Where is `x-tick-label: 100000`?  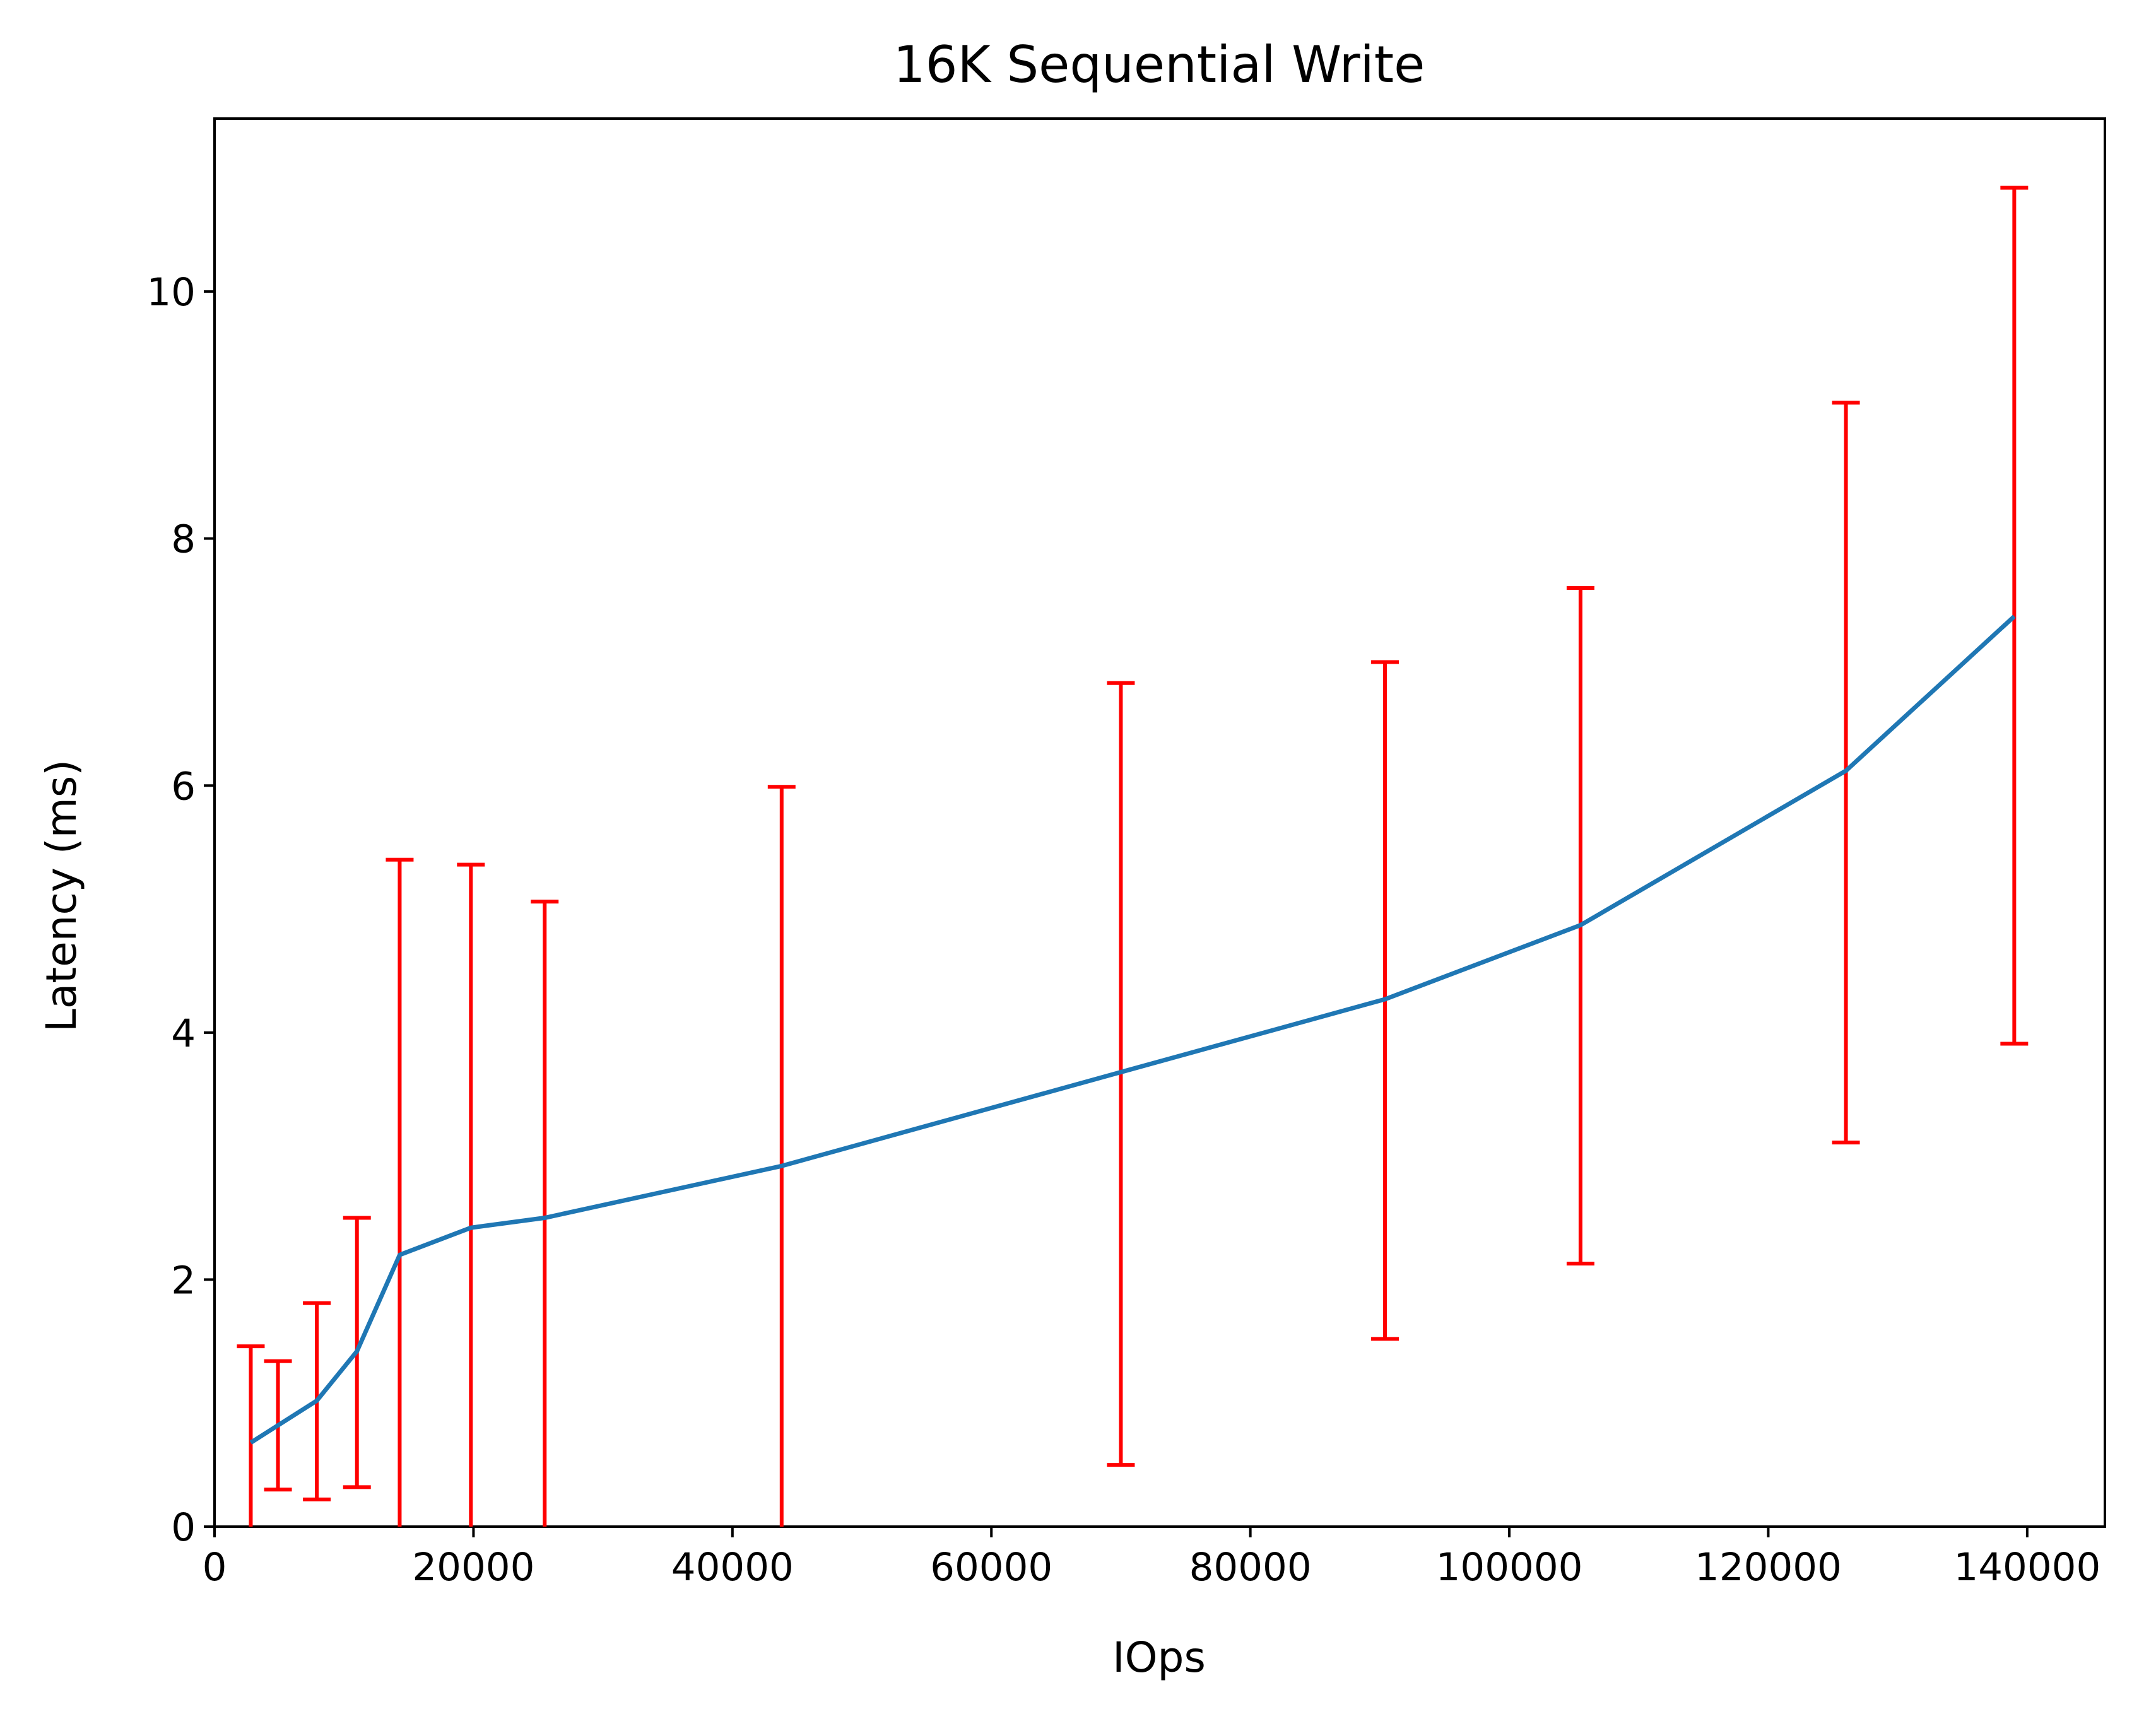 x-tick-label: 100000 is located at coordinates (1509, 1567).